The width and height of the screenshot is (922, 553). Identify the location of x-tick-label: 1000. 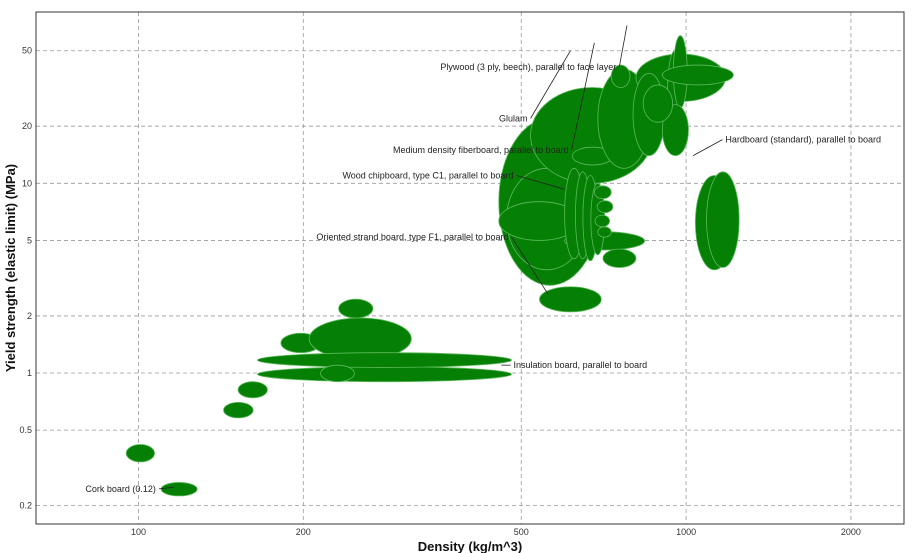
(686, 532).